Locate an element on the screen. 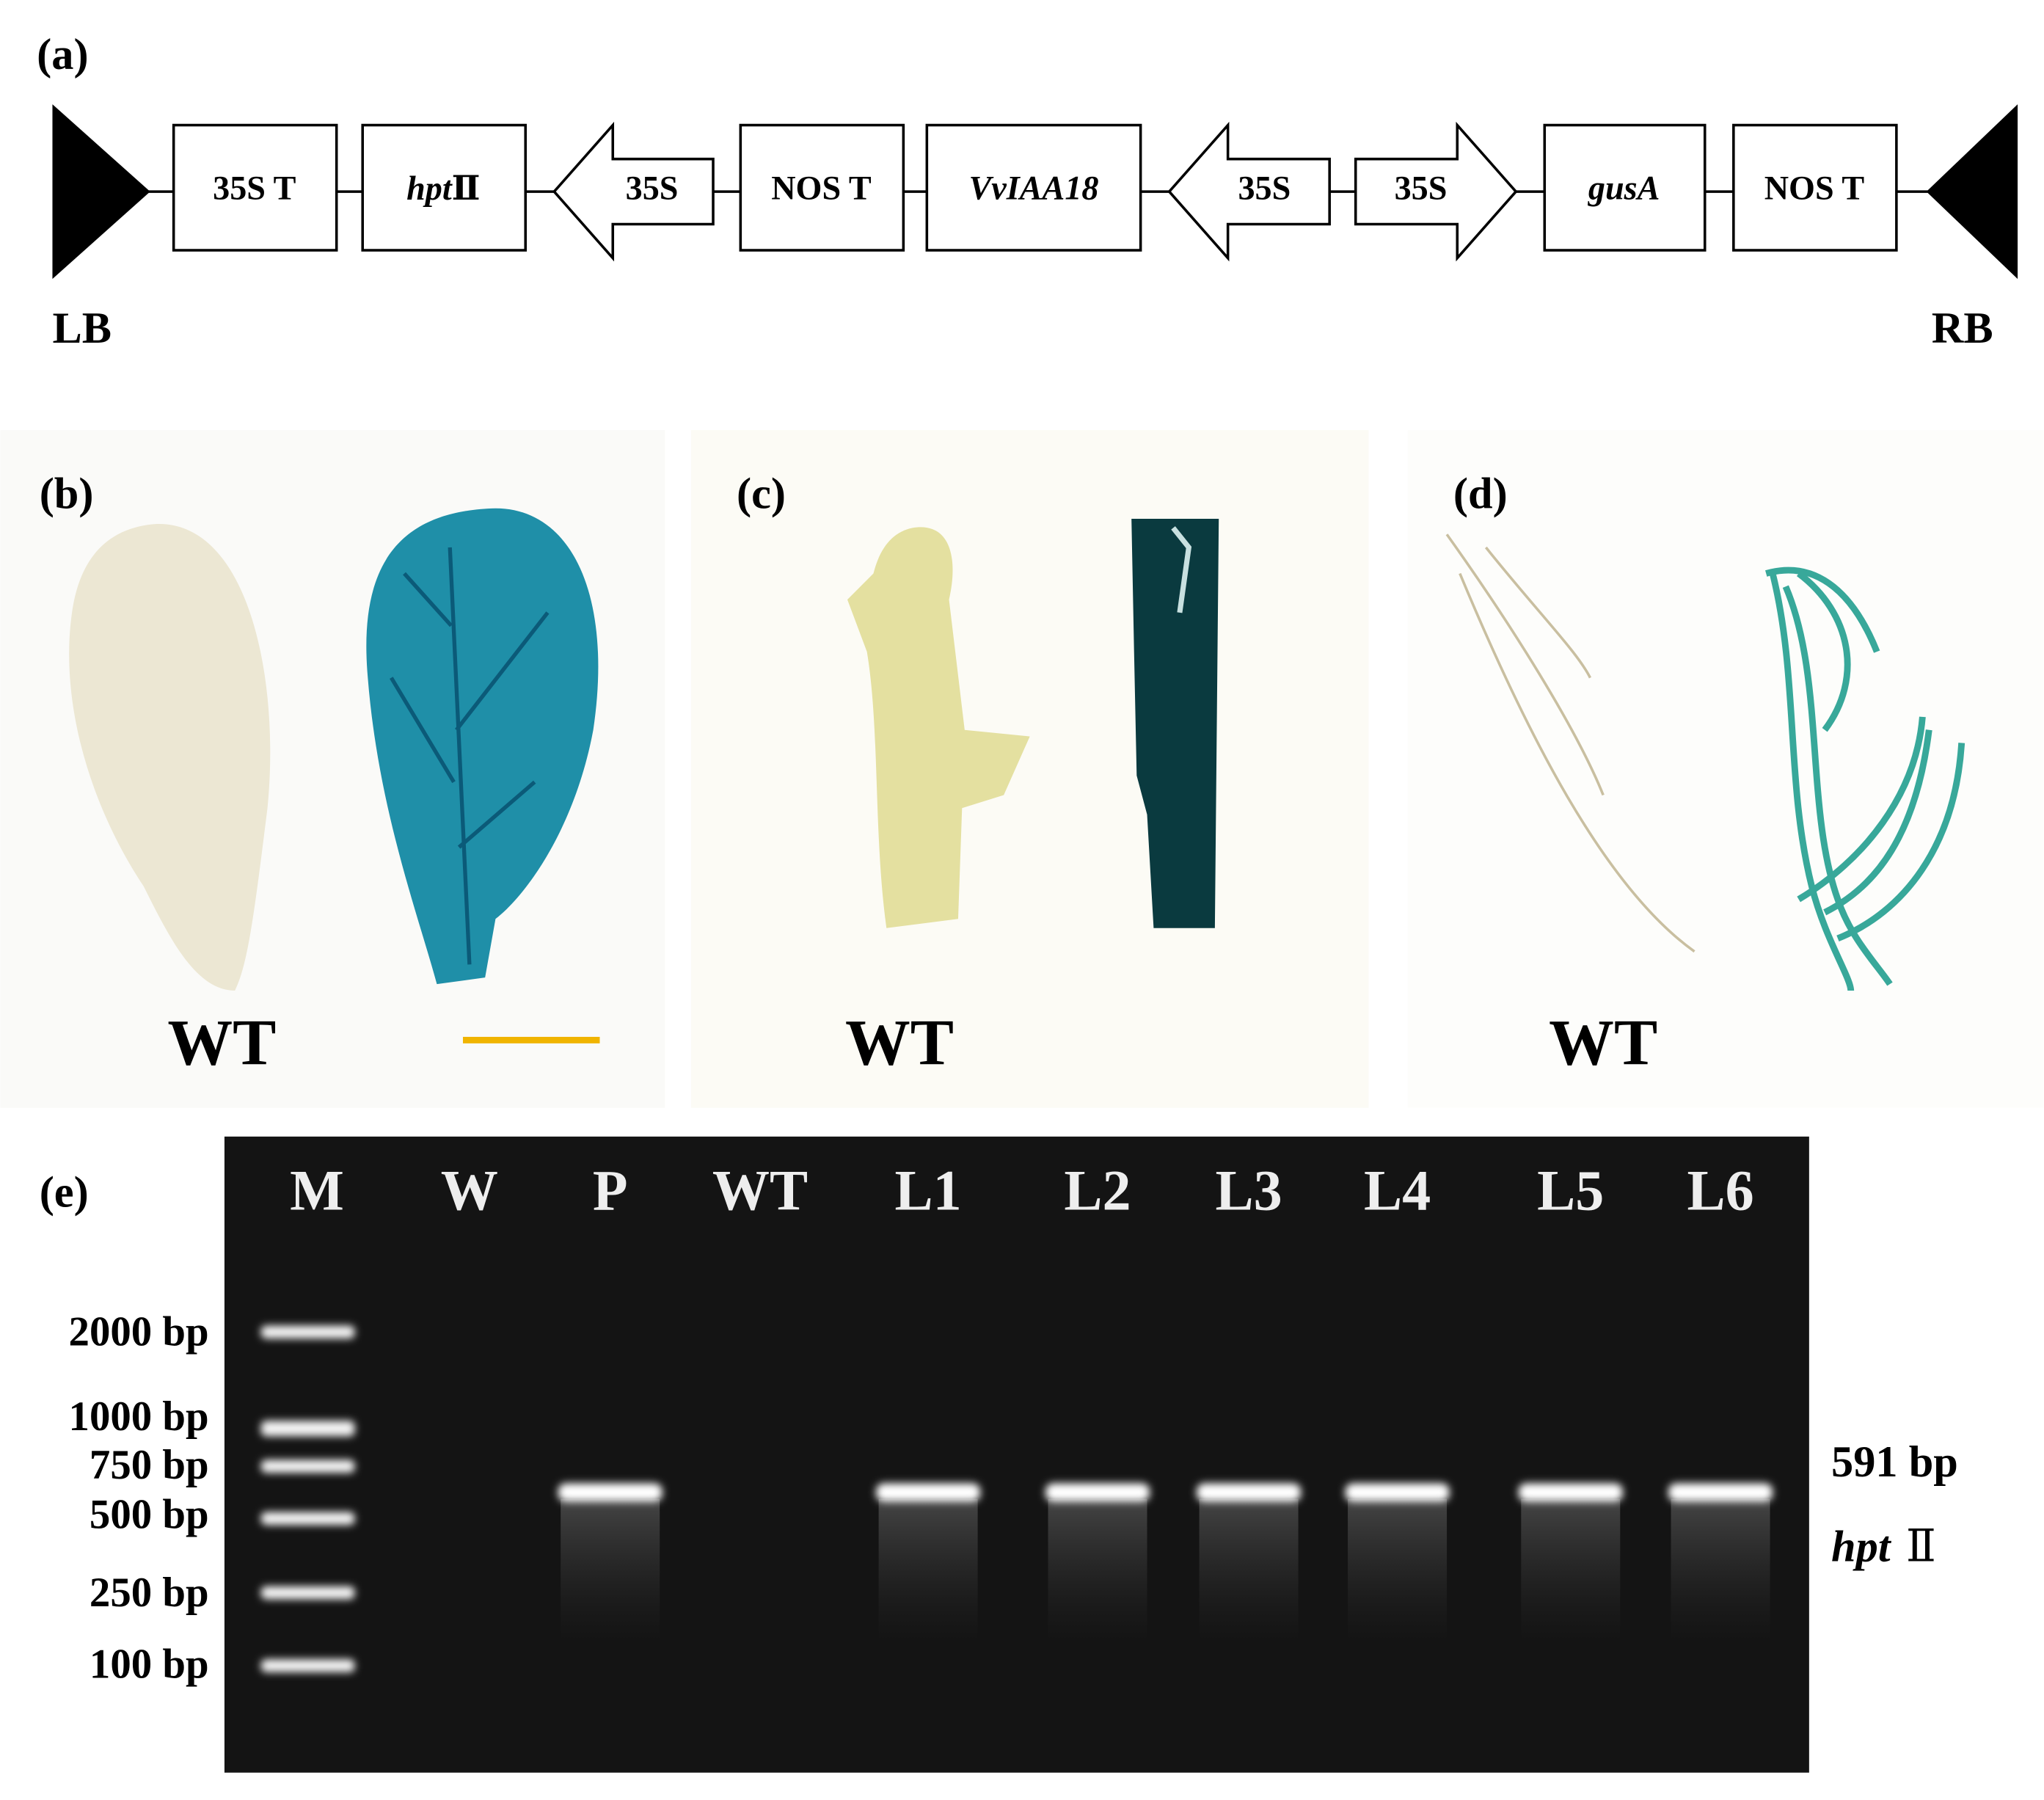 This screenshot has width=2044, height=1800. panel-label: (e) is located at coordinates (64, 1192).